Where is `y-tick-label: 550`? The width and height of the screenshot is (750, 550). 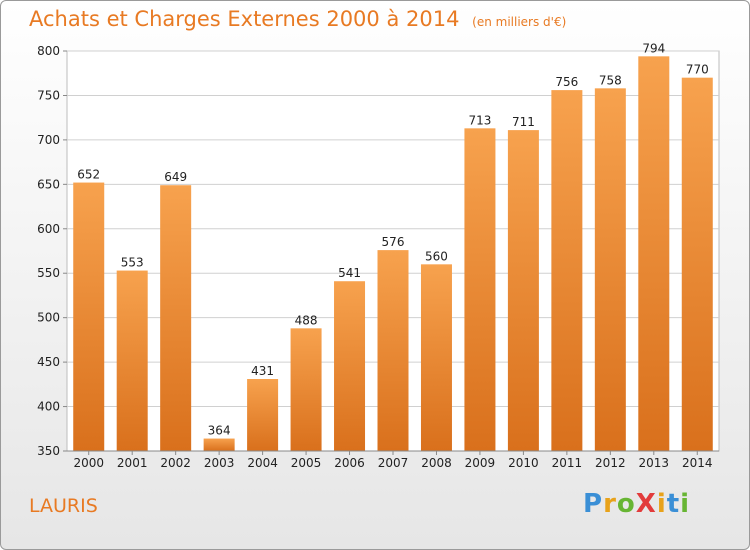
y-tick-label: 550 is located at coordinates (48, 273).